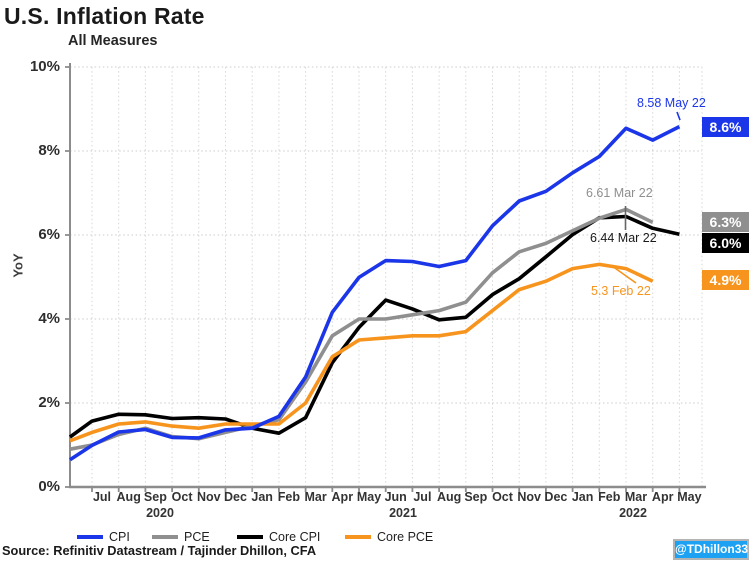 The width and height of the screenshot is (752, 563). I want to click on legend-item-core-cpi: Core CPI, so click(278, 537).